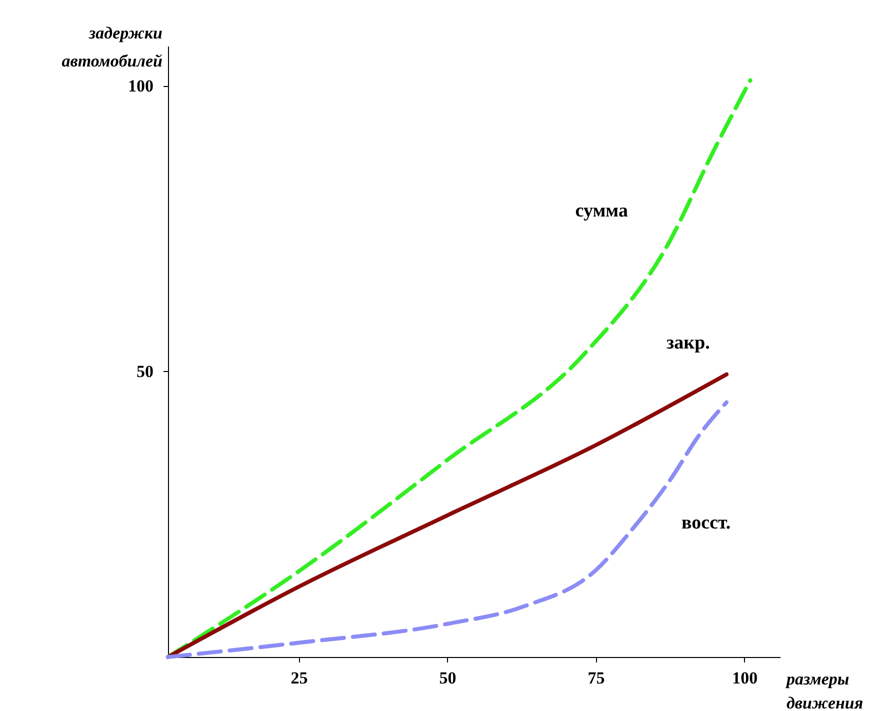 This screenshot has height=711, width=893. Describe the element at coordinates (688, 343) in the screenshot. I see `series-label: закр.` at that location.